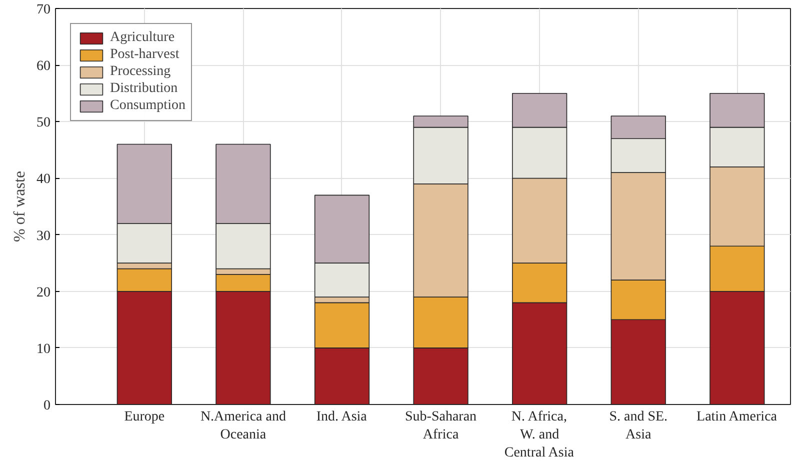 Image resolution: width=796 pixels, height=463 pixels. I want to click on y-tick-label: 30, so click(43, 236).